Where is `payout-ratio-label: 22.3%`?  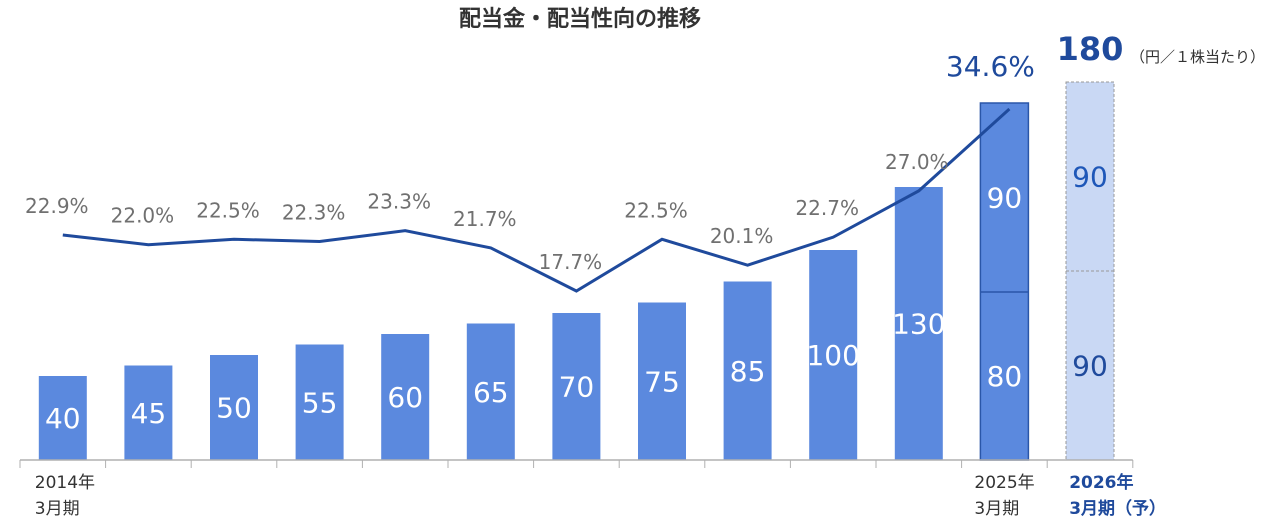 payout-ratio-label: 22.3% is located at coordinates (314, 212).